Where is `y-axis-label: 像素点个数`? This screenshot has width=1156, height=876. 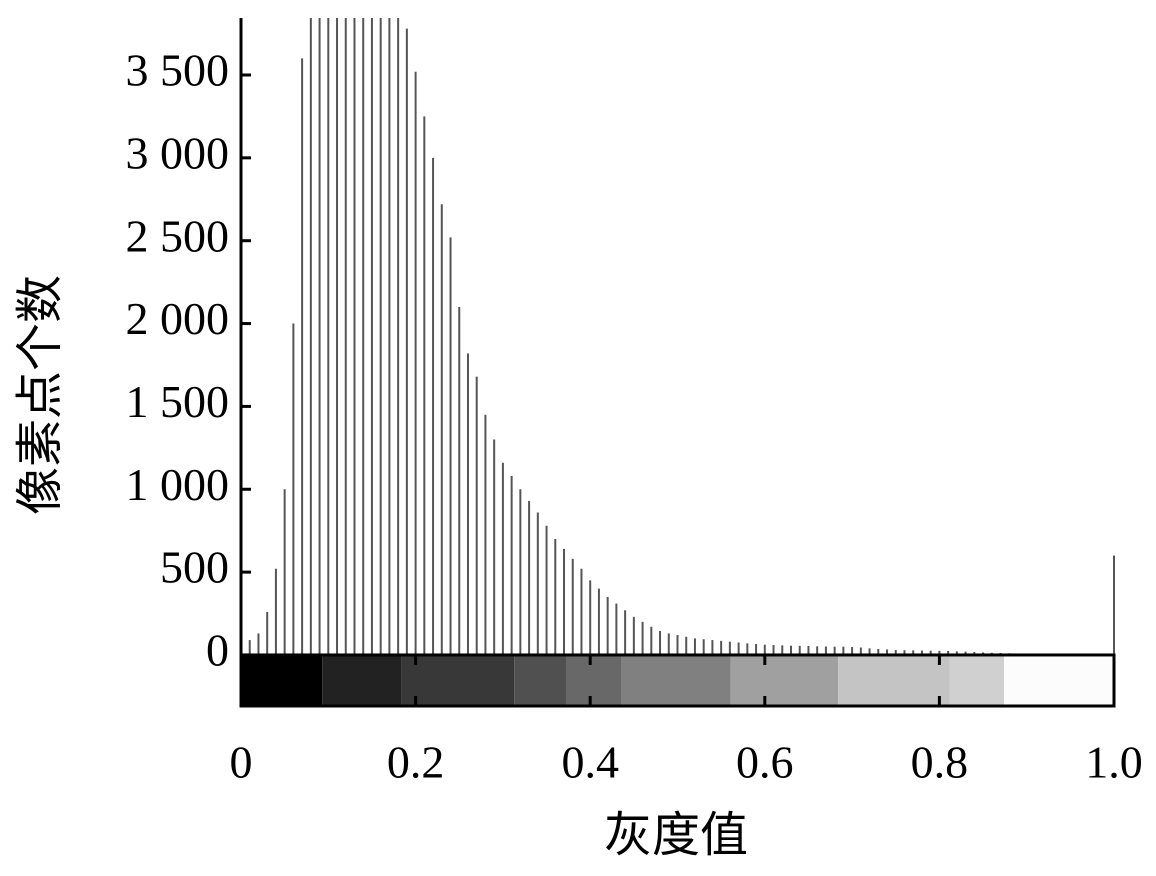
y-axis-label: 像素点个数 is located at coordinates (40, 395).